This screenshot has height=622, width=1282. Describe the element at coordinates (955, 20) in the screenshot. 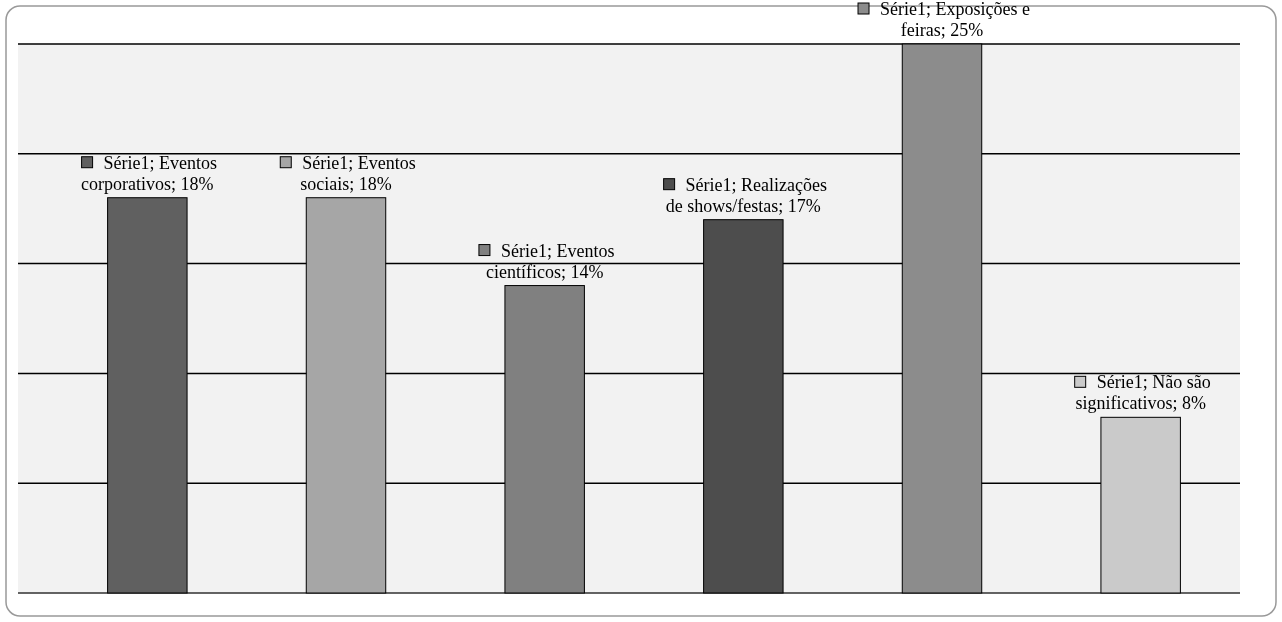

I see `data-label: Série1; Exposições e feiras; 25%` at that location.